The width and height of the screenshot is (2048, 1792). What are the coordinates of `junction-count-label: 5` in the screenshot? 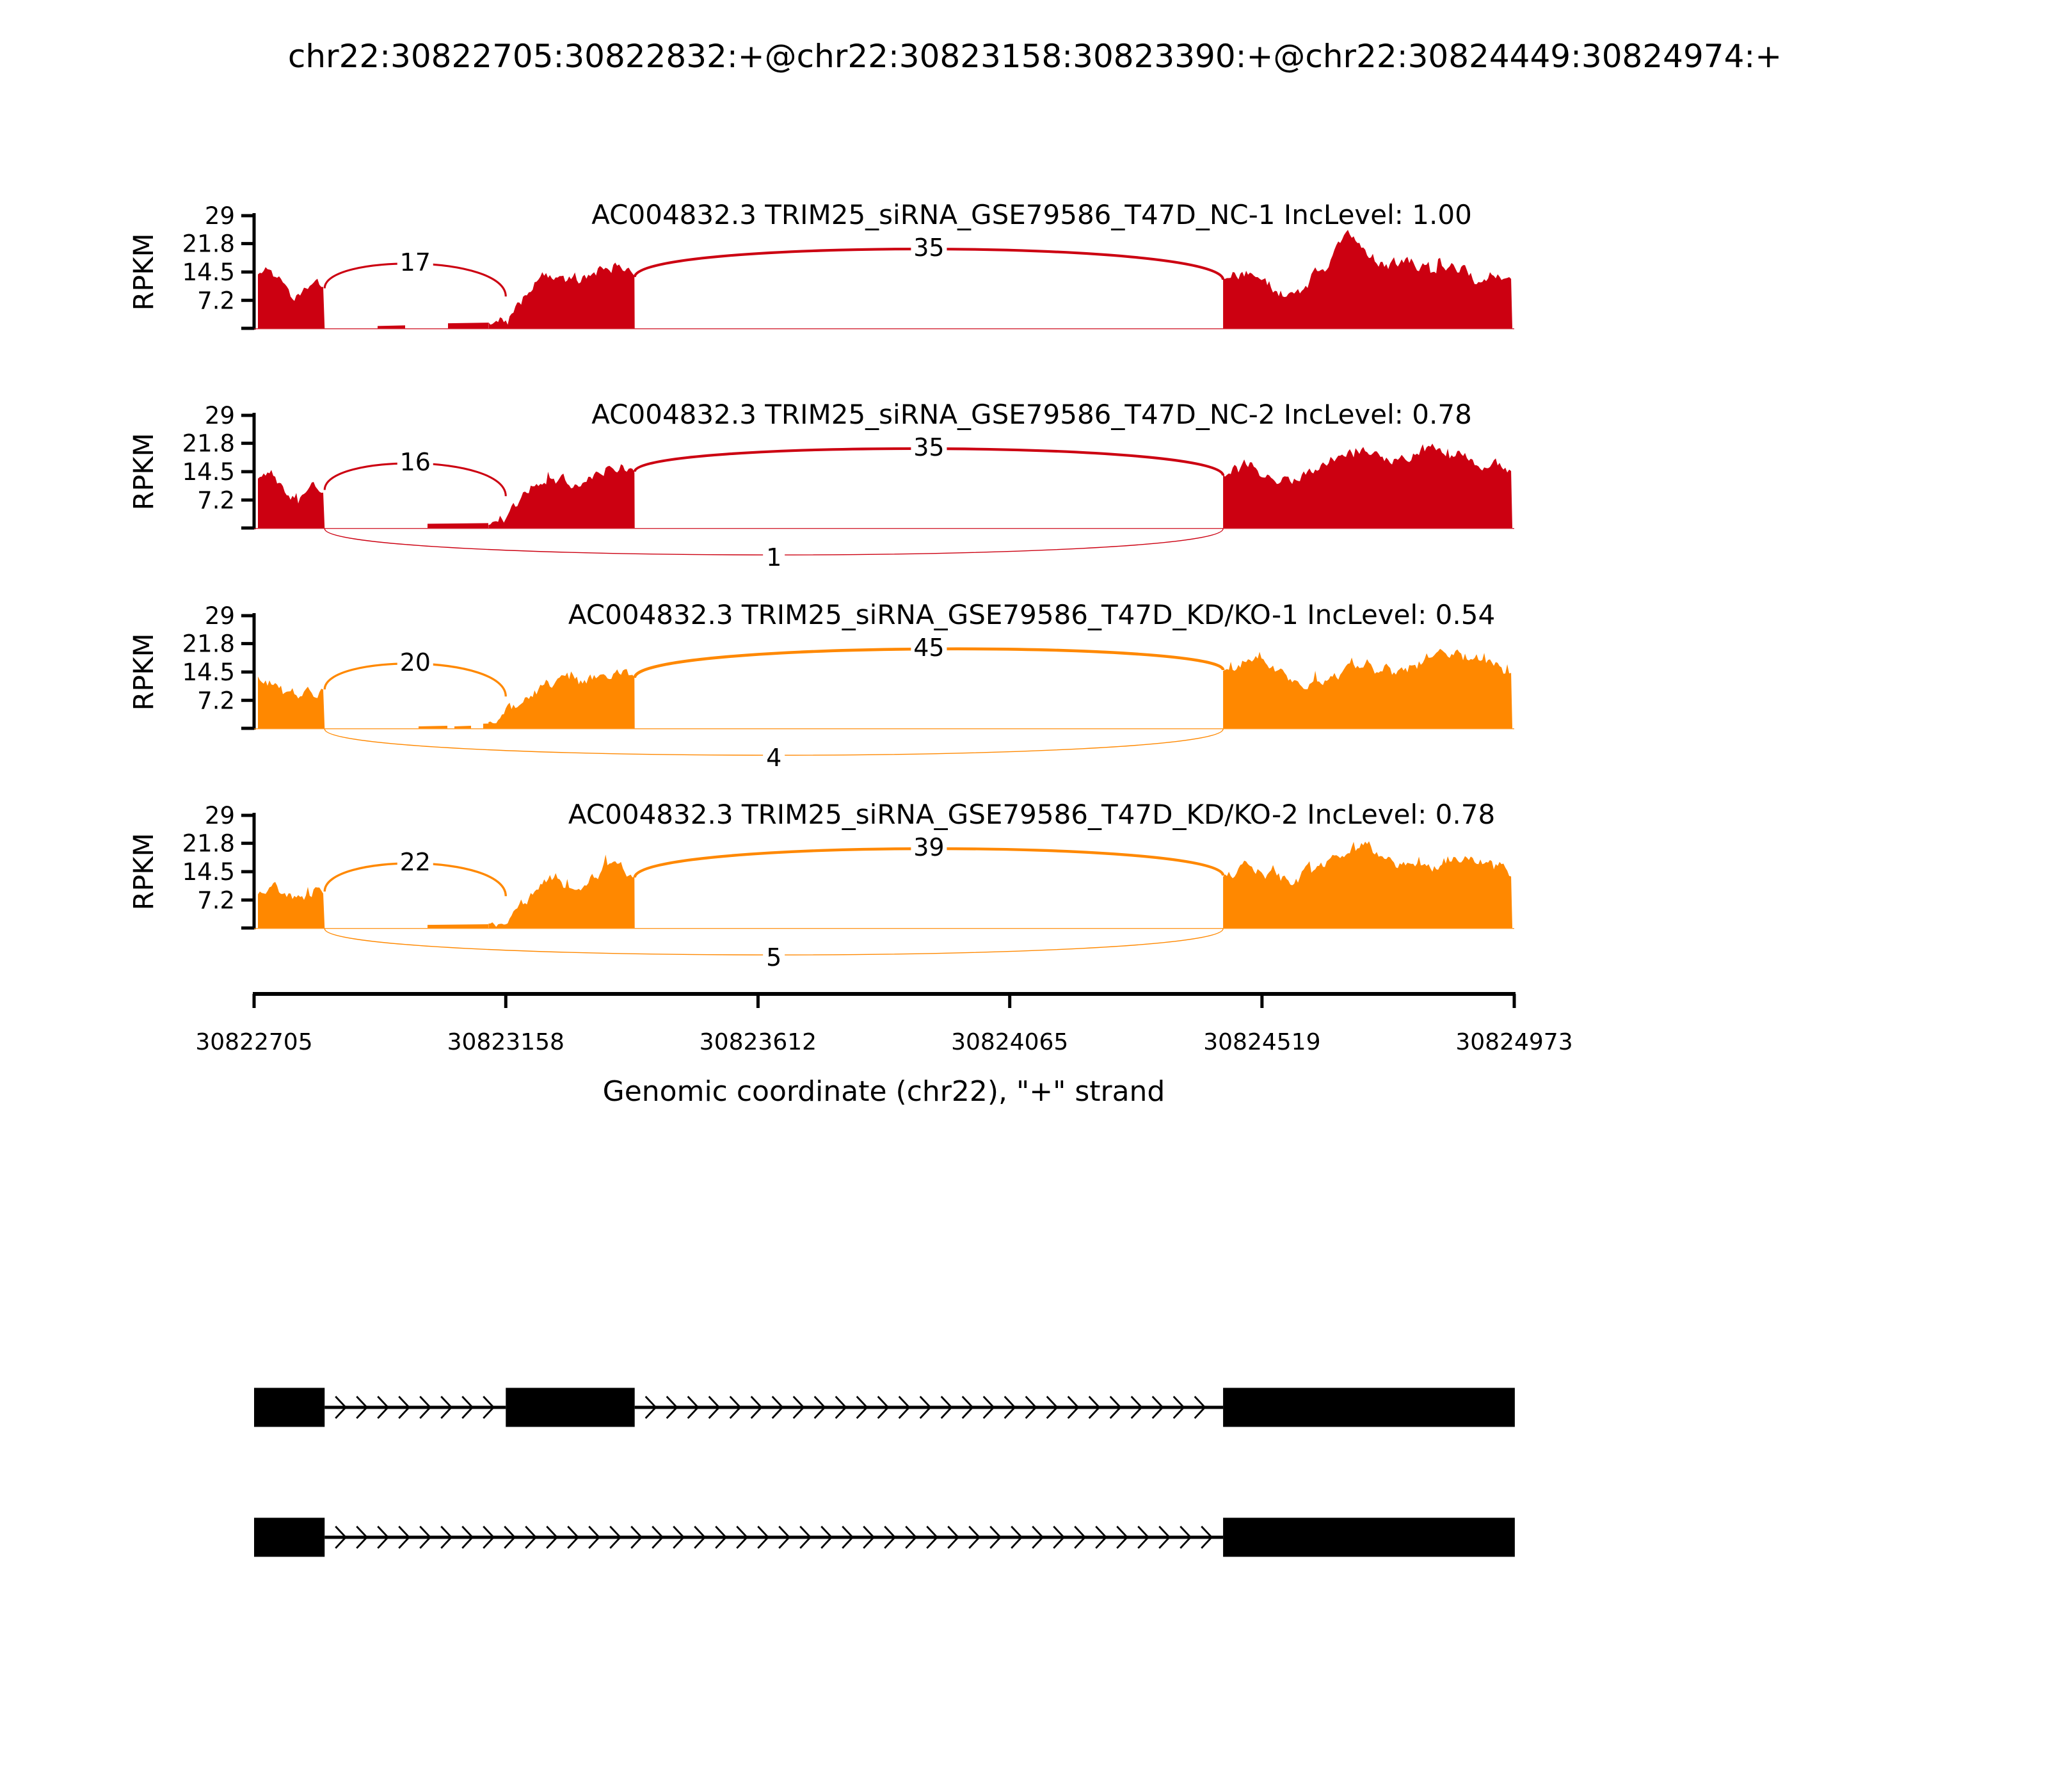 It's located at (773, 957).